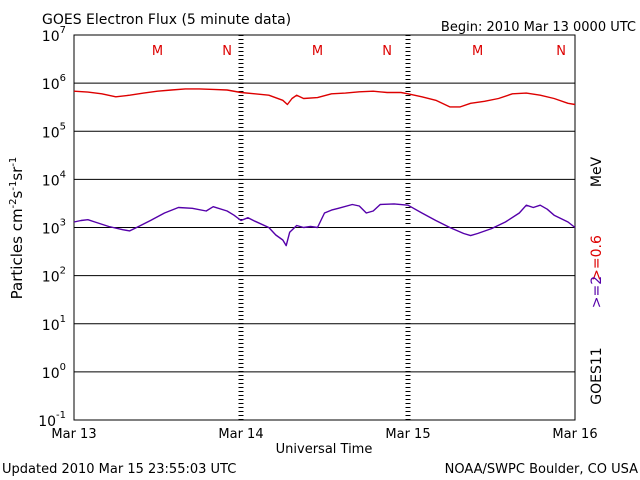  I want to click on y-tick-label: 10⁰, so click(54, 372).